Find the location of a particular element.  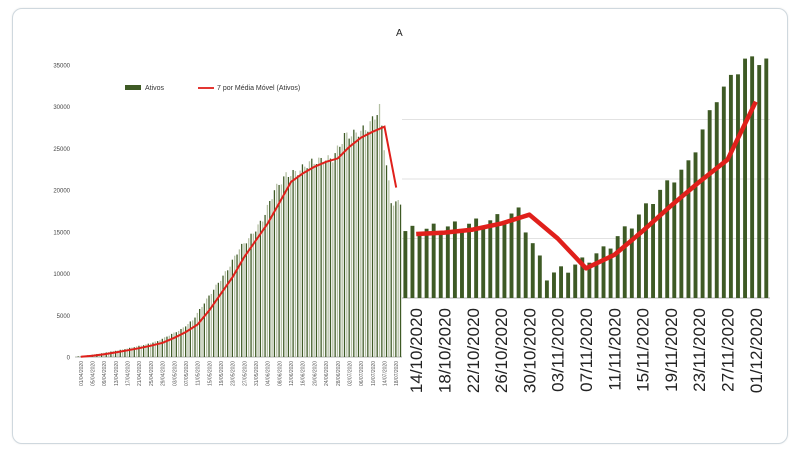

x-tick-label-2-0: 14/10/2020 is located at coordinates (416, 350).